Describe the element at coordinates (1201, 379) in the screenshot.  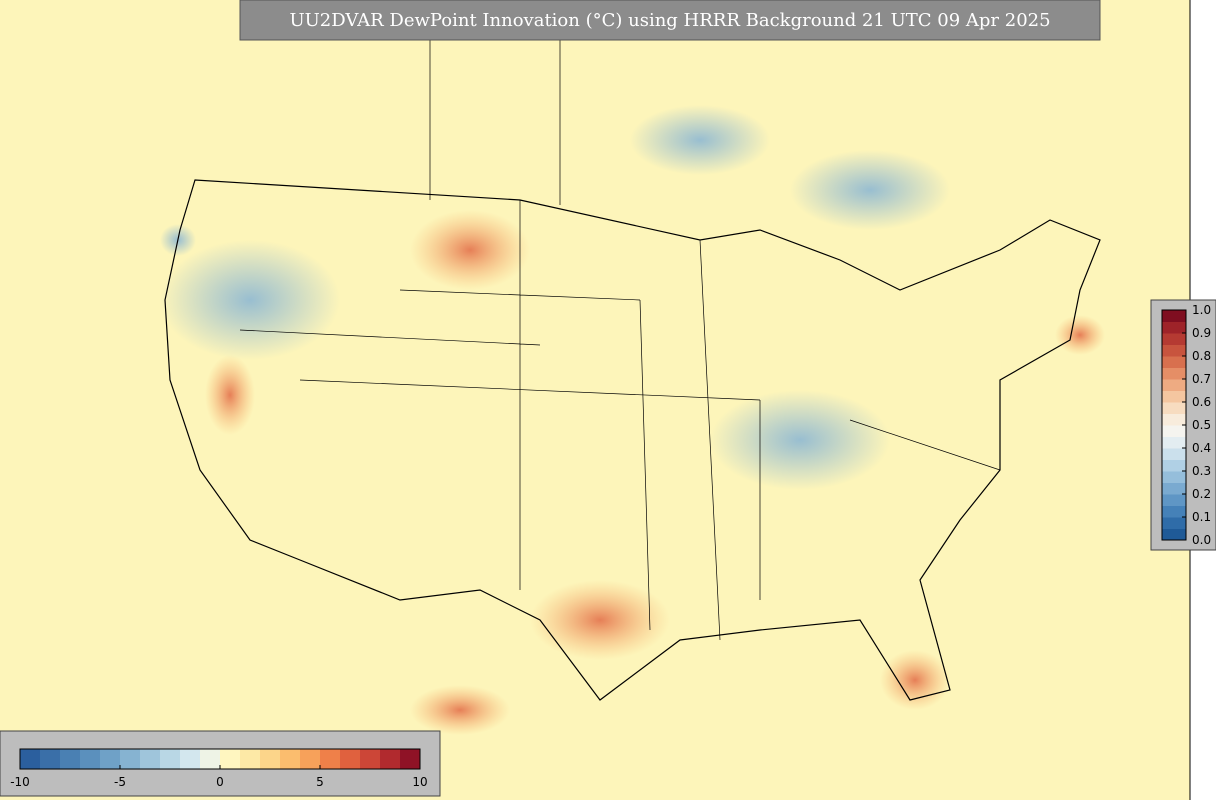
I see `tick-label: 0.7` at that location.